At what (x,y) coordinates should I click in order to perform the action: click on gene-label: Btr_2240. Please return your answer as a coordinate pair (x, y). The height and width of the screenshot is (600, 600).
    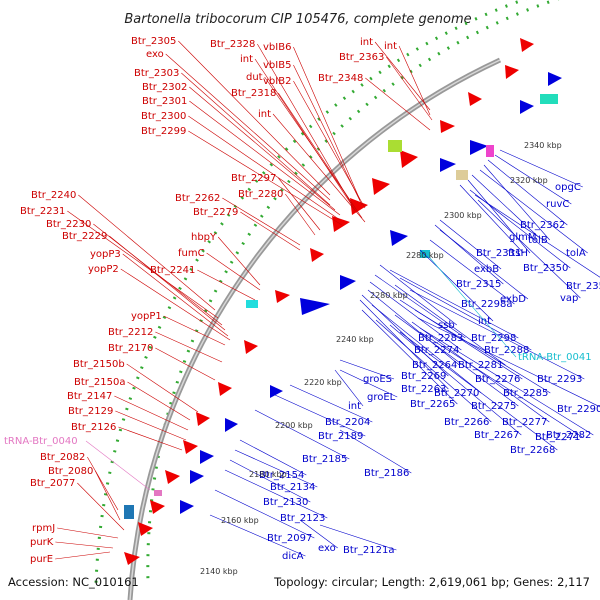
    Looking at the image, I should click on (53, 195).